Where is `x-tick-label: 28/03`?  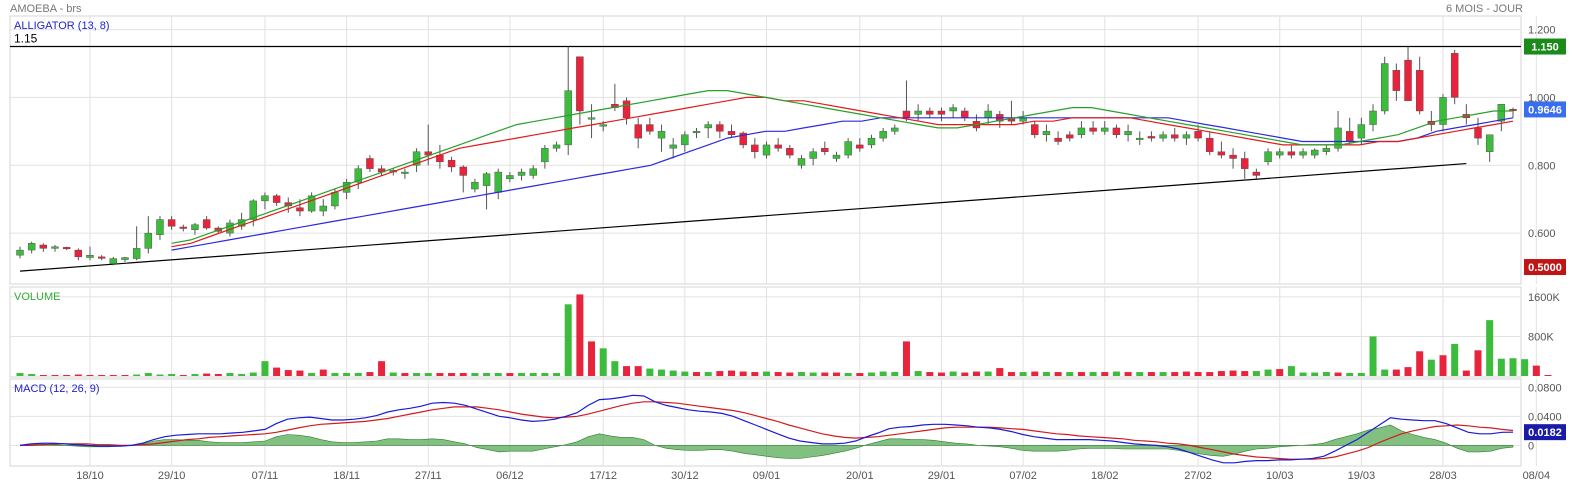
x-tick-label: 28/03 is located at coordinates (1443, 476).